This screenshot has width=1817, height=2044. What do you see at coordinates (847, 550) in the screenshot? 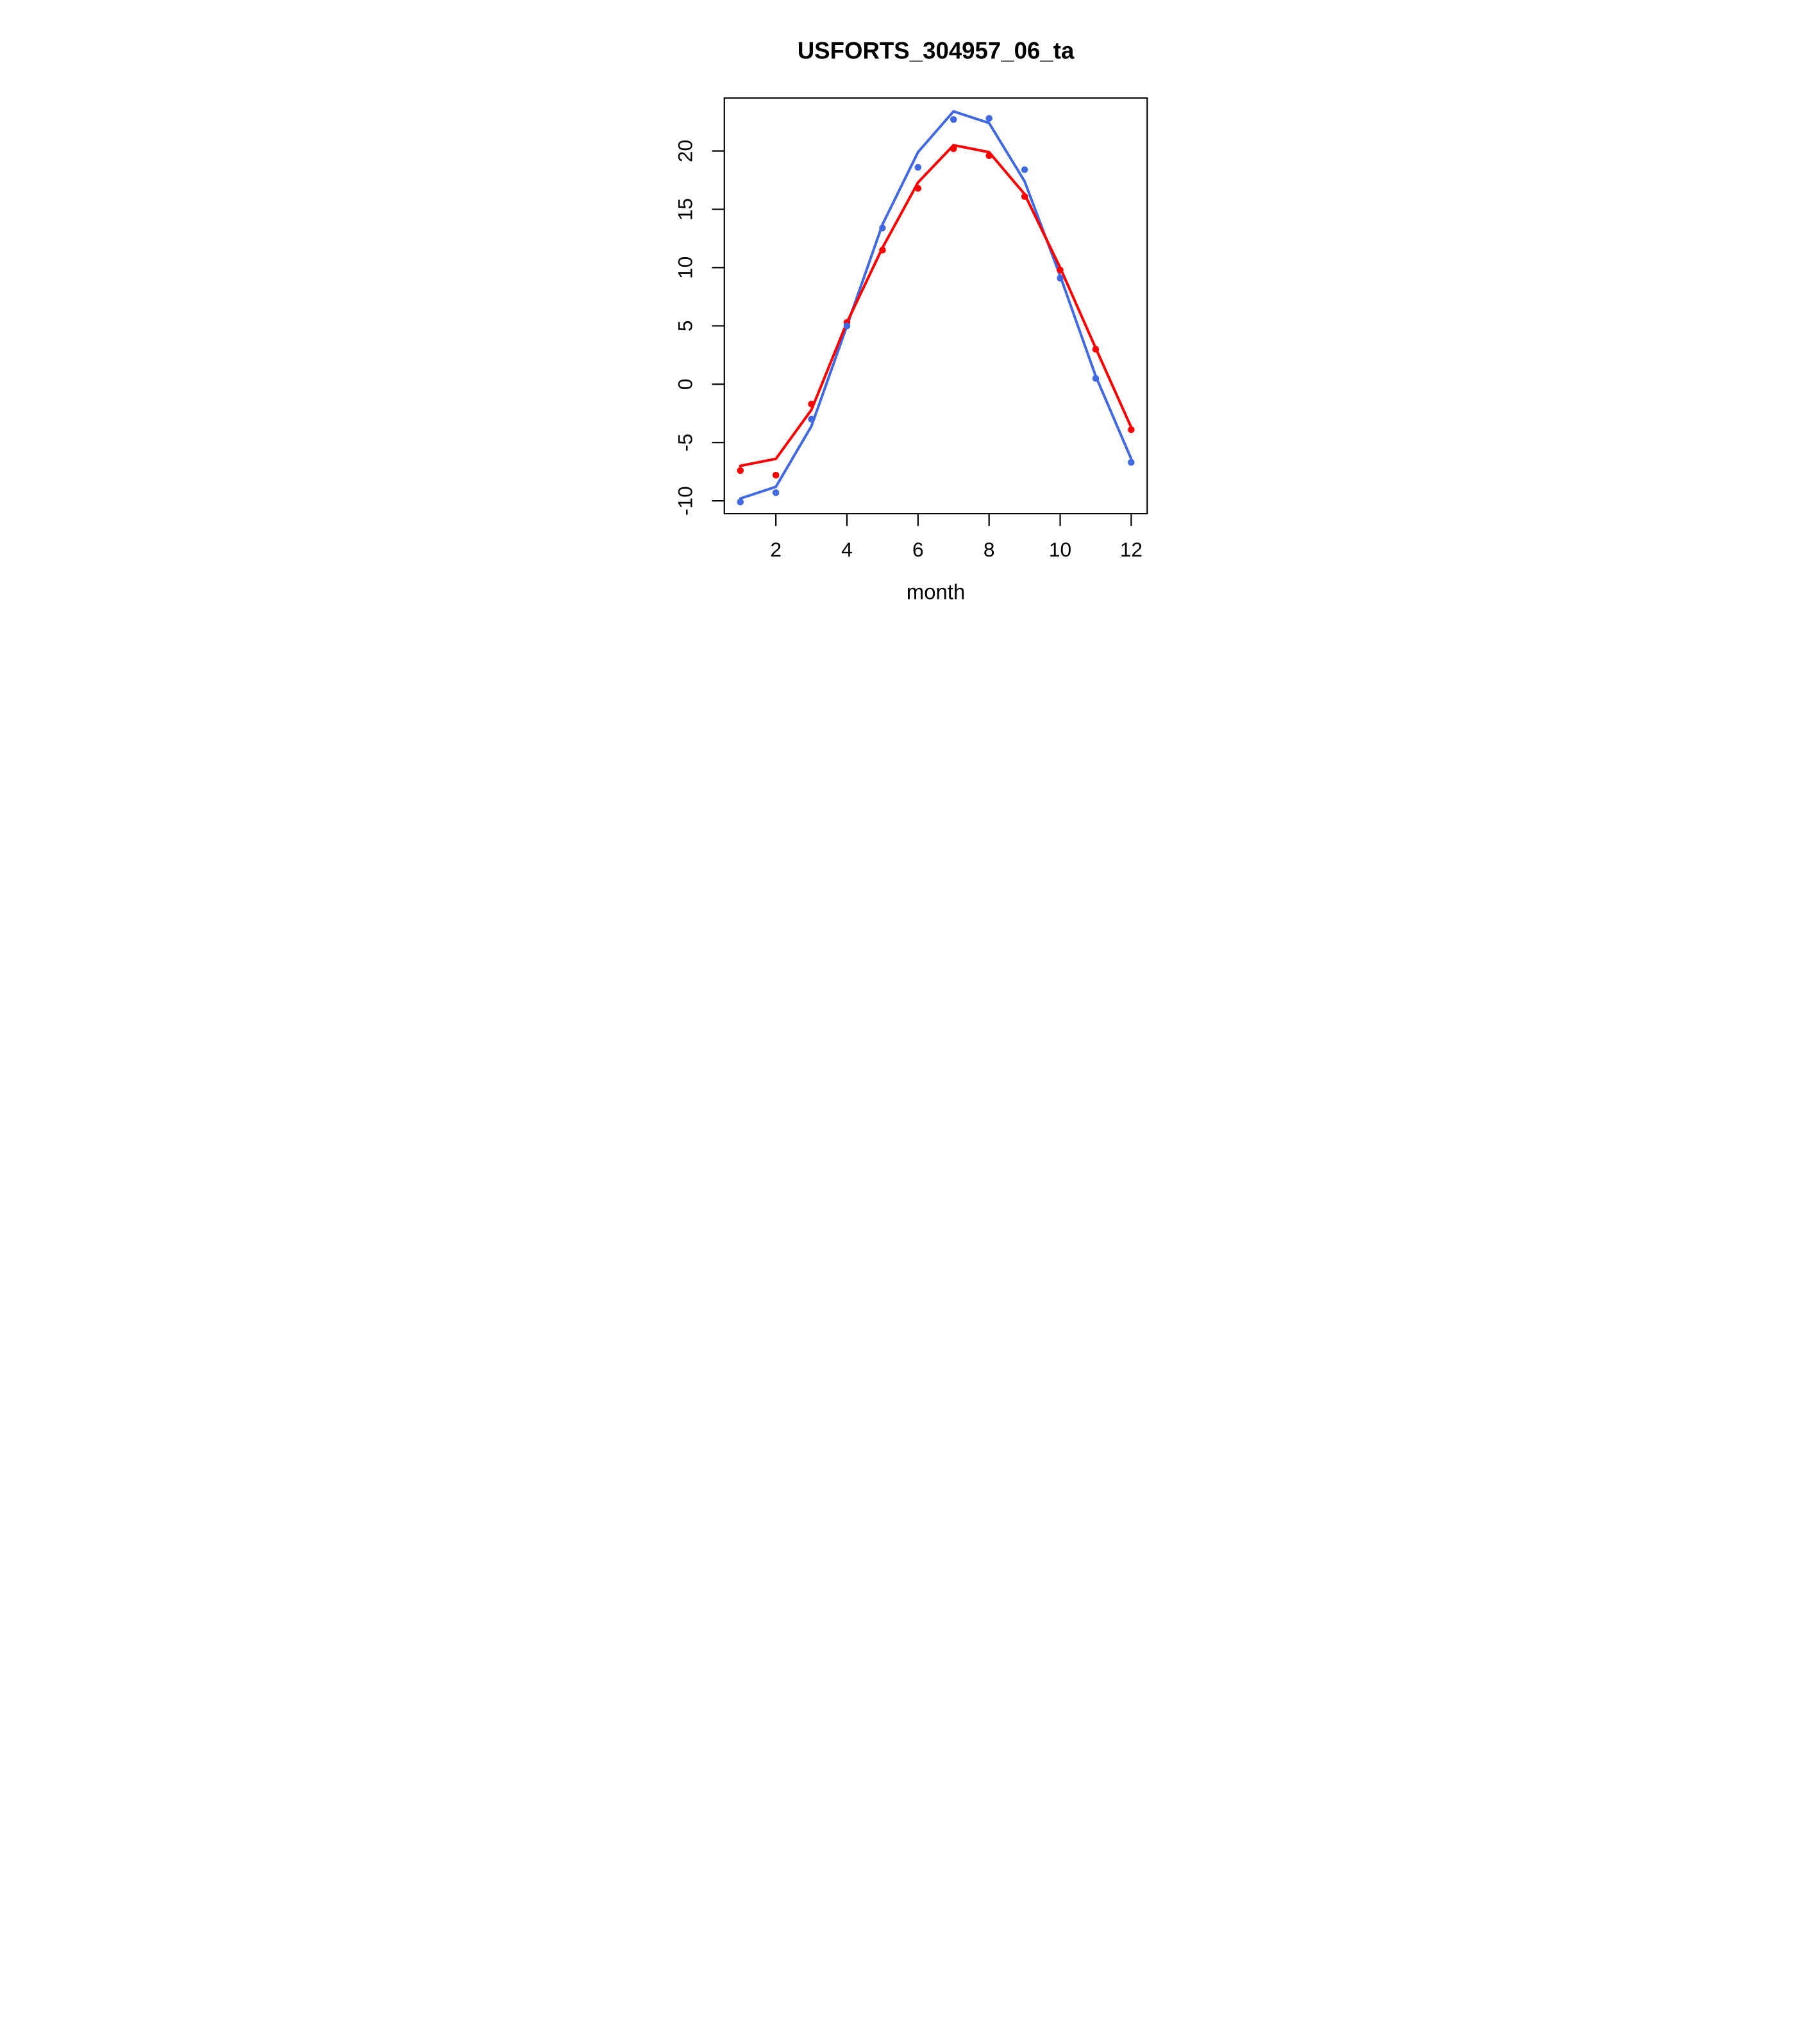
I see `x-tick-label: 4` at bounding box center [847, 550].